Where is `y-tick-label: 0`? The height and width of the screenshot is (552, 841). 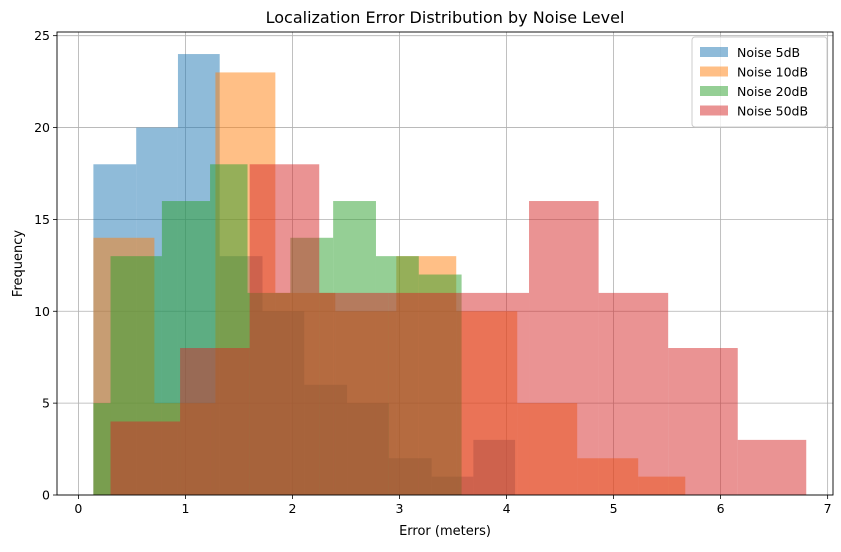 y-tick-label: 0 is located at coordinates (46, 495).